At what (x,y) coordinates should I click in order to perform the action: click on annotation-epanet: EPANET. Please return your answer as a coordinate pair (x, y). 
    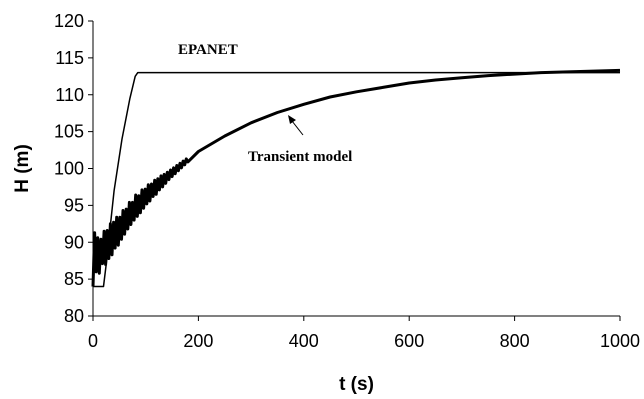
    Looking at the image, I should click on (208, 50).